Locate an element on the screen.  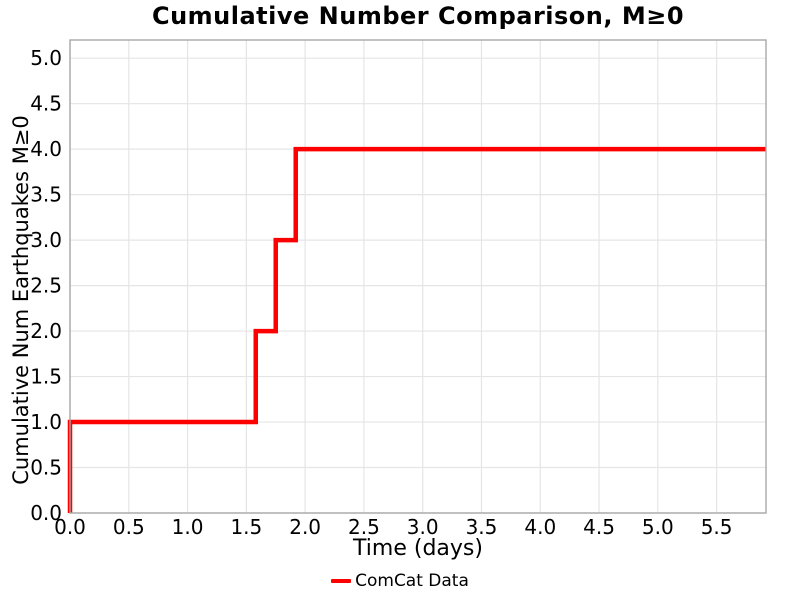
chart-title: Cumulative Number Comparison, M≥0 is located at coordinates (418, 16).